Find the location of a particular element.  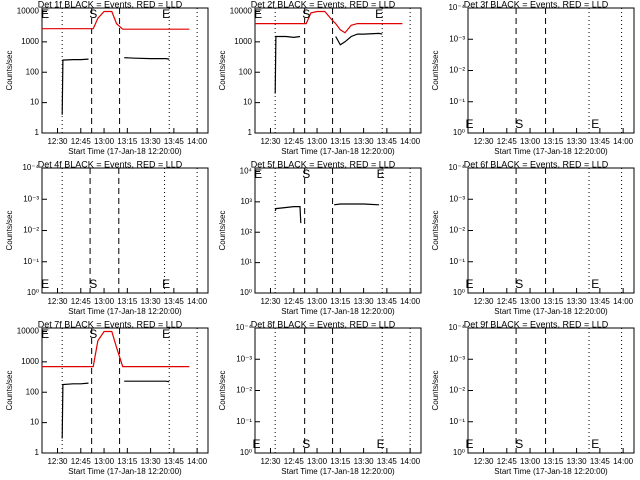

panel-title: Det 9f BLACK = Events, RED = LLD is located at coordinates (536, 324).